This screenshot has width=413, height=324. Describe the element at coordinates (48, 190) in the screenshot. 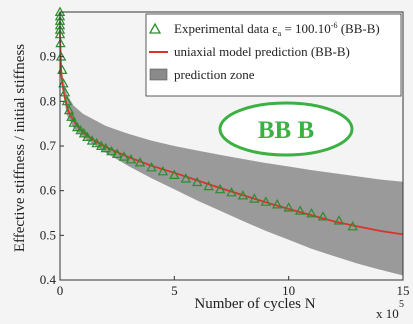

I see `y-tick-label: 0.6` at that location.